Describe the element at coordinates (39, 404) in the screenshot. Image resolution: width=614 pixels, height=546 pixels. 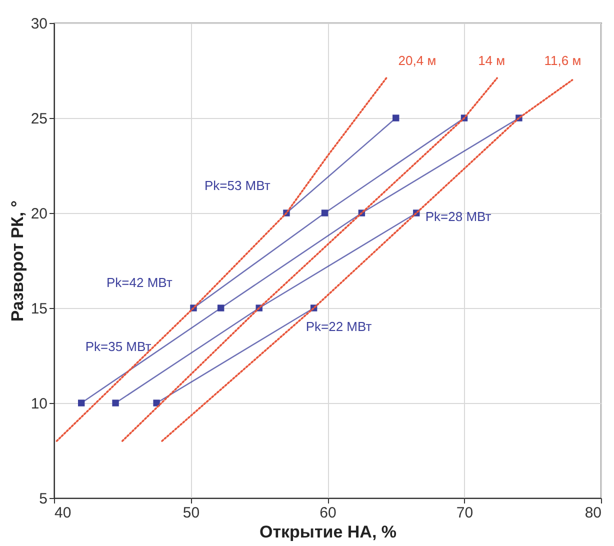
I see `y-tick-label: 10` at that location.